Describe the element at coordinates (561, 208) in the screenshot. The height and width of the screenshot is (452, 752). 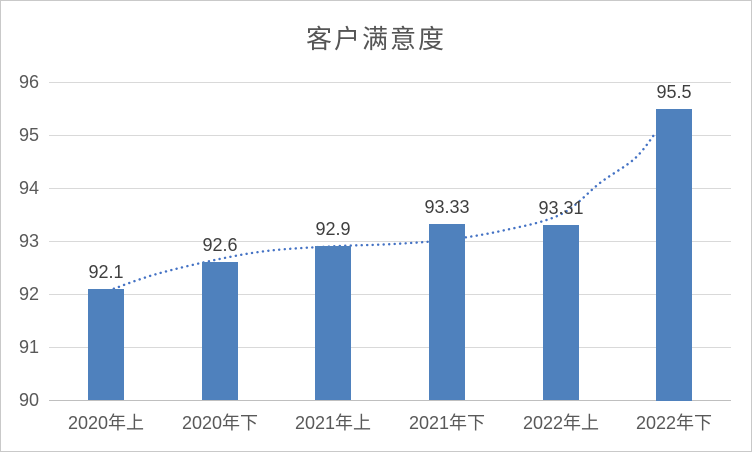
I see `bar-value-label: 93.31` at that location.